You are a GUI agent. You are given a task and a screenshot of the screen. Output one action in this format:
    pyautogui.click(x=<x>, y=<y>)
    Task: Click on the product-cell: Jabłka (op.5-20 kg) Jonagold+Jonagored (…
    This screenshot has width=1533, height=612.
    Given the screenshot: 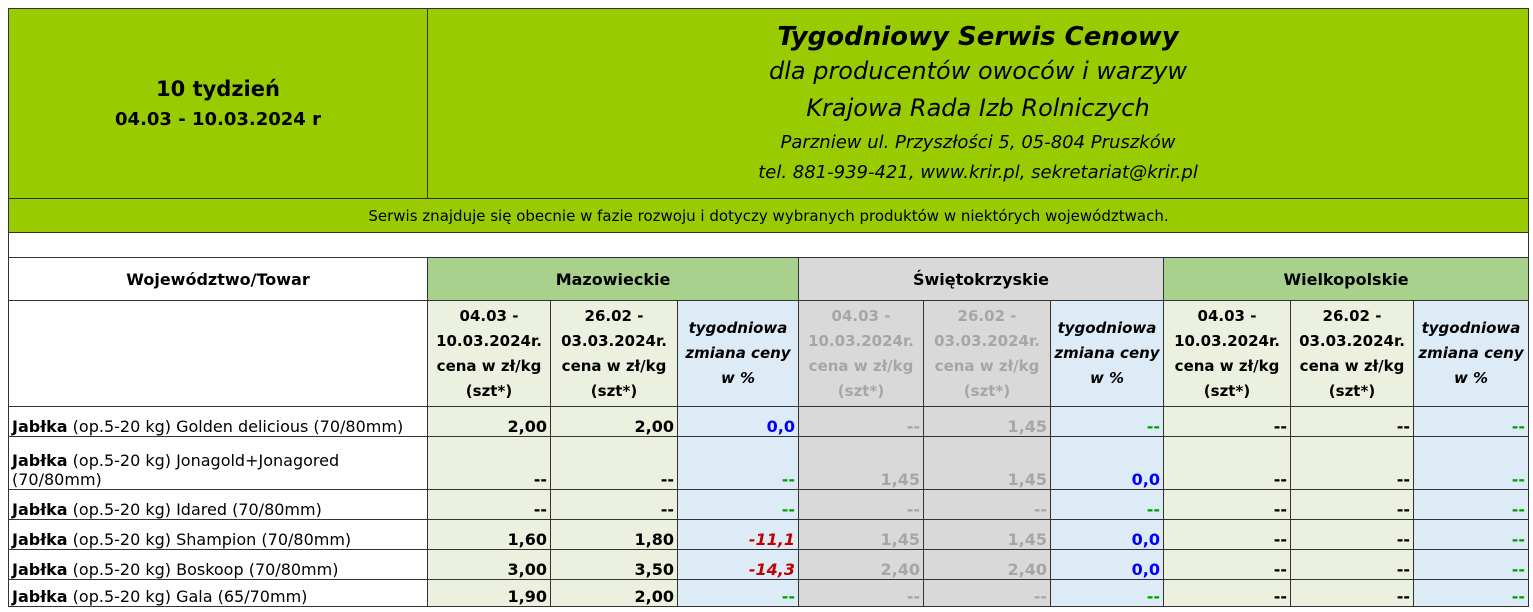 What is the action you would take?
    pyautogui.click(x=218, y=463)
    